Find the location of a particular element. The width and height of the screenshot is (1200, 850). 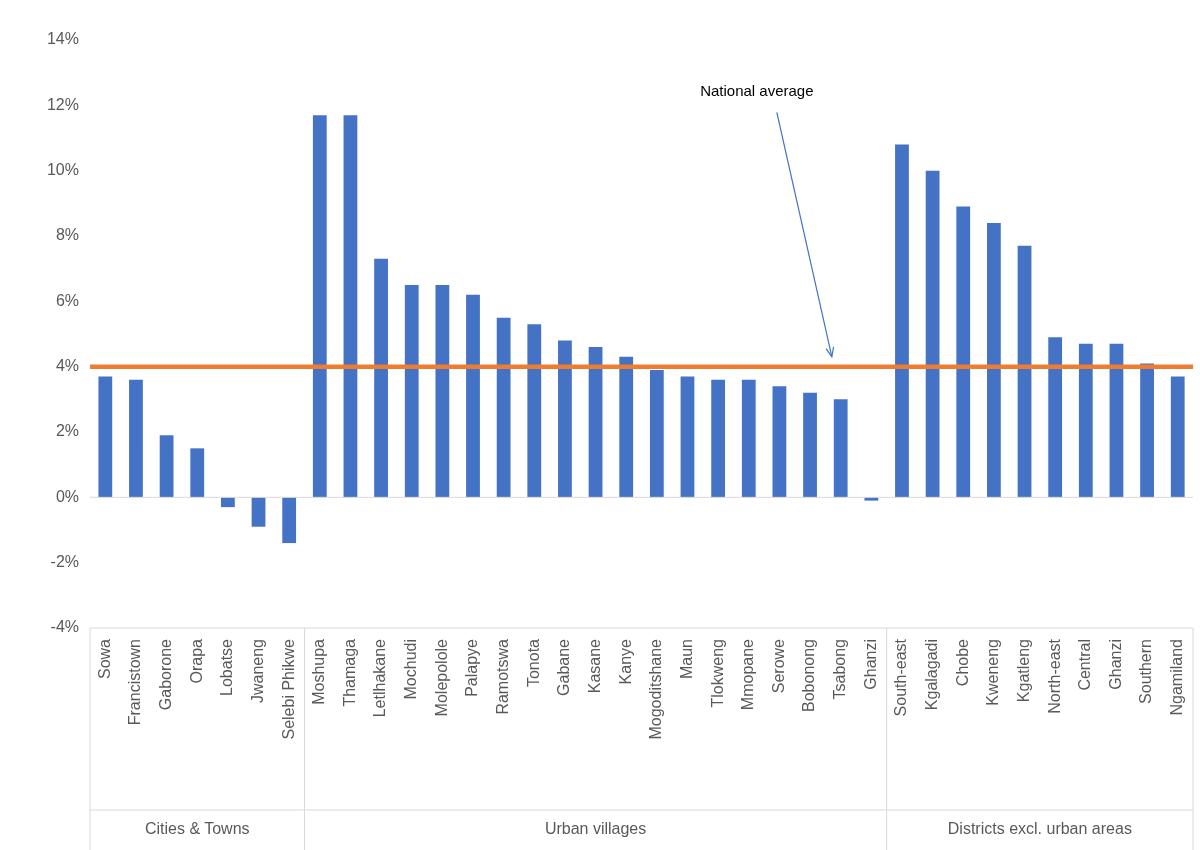

x-tick-label: Molepolole is located at coordinates (441, 677).